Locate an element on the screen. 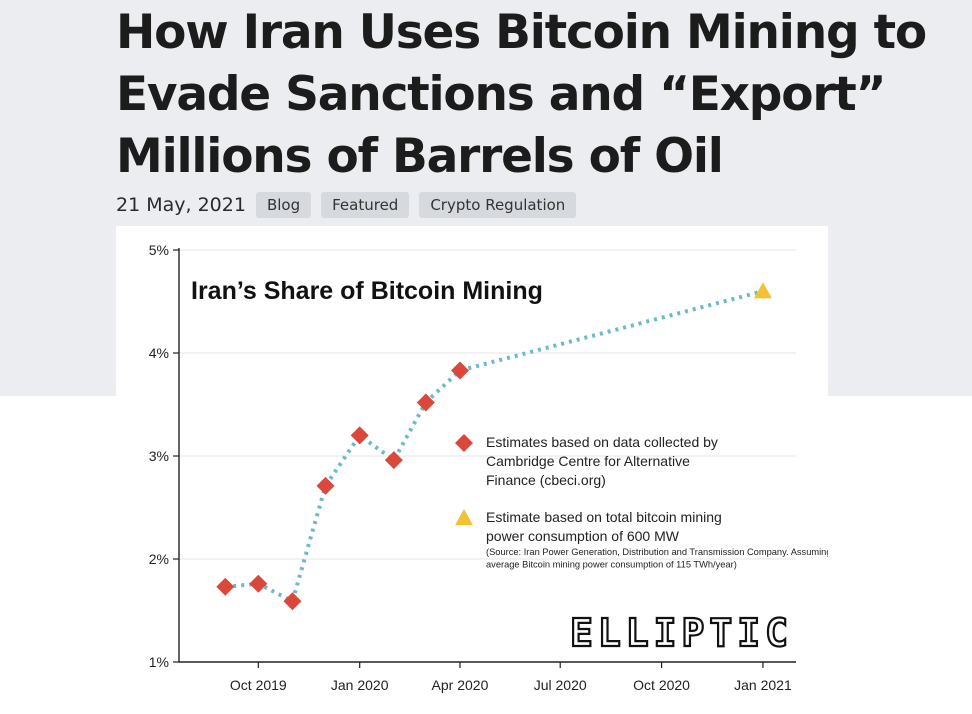 Image resolution: width=972 pixels, height=714 pixels. x-tick-label: Jul 2020 is located at coordinates (560, 685).